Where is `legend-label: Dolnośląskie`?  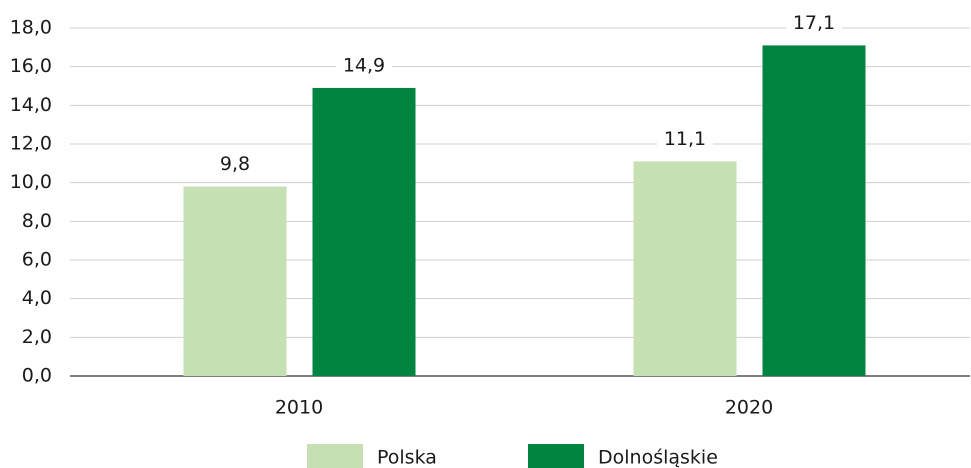
legend-label: Dolnośląskie is located at coordinates (658, 457).